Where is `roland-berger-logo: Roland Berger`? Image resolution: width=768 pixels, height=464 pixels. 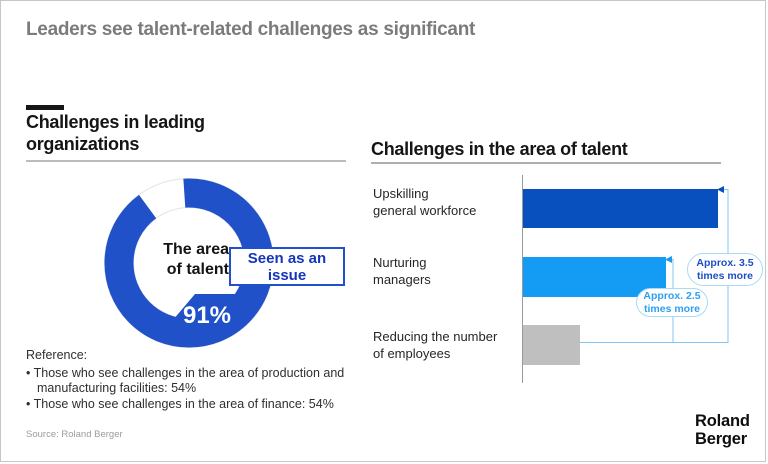 roland-berger-logo: Roland Berger is located at coordinates (722, 430).